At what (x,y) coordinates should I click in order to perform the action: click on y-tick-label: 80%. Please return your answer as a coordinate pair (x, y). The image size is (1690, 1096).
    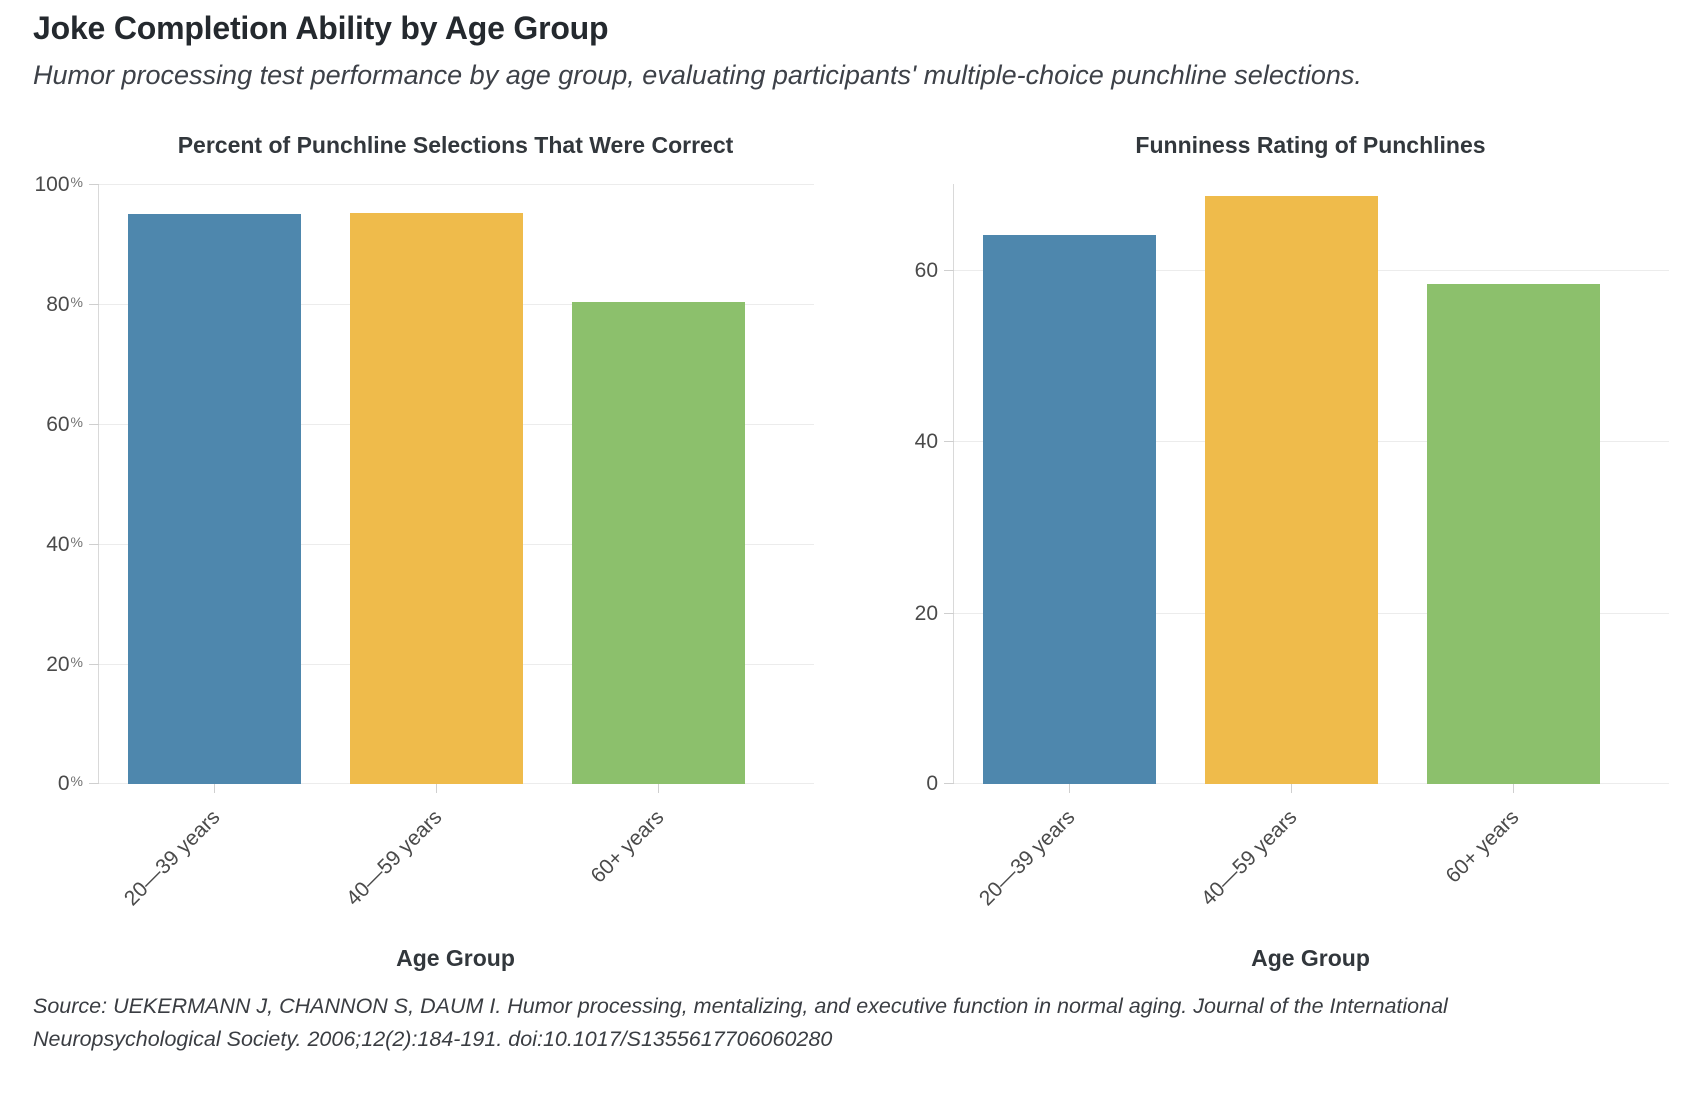
    Looking at the image, I should click on (48, 305).